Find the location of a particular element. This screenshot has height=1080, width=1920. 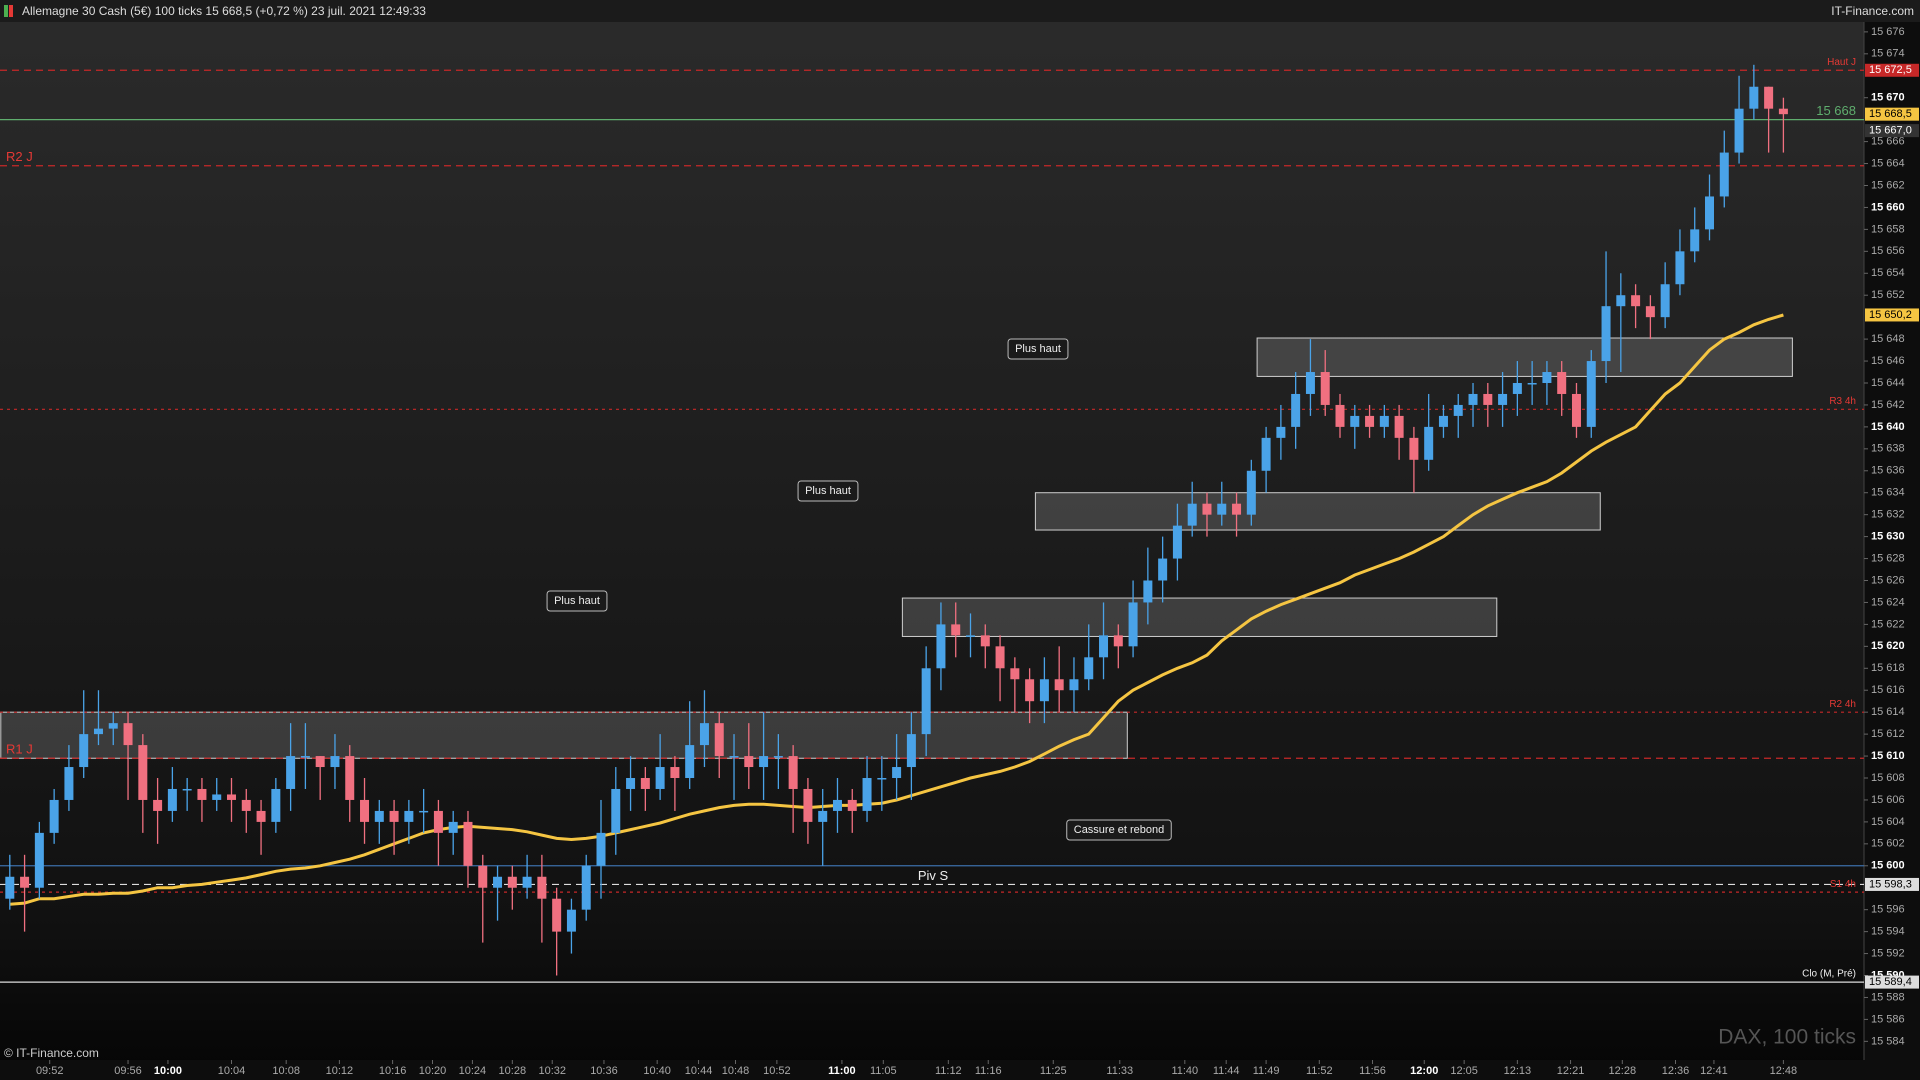

x-tick-label: 12:13 is located at coordinates (1518, 1071).